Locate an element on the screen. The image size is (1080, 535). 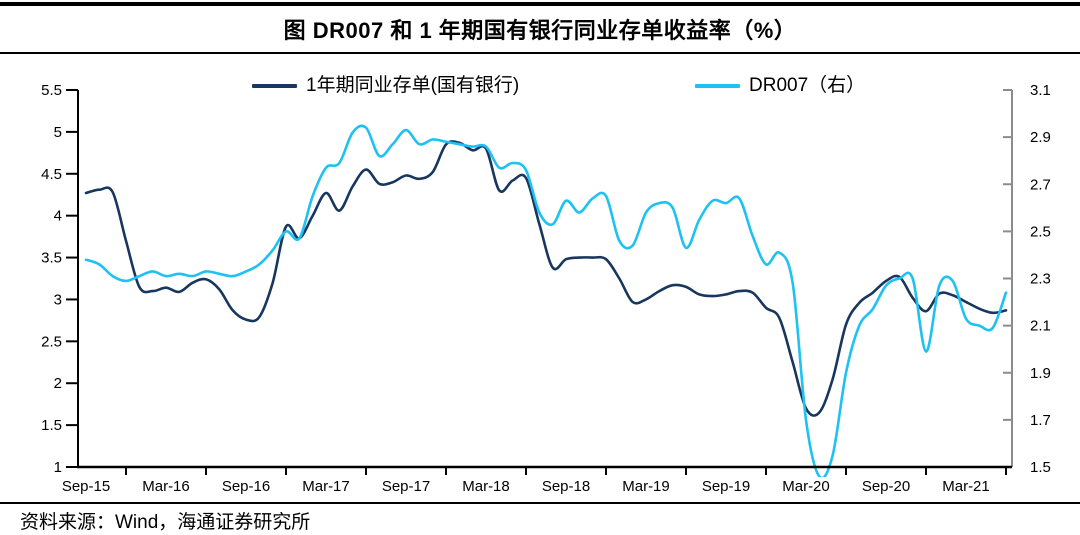
x-axis-label: Sep-17 is located at coordinates (406, 486).